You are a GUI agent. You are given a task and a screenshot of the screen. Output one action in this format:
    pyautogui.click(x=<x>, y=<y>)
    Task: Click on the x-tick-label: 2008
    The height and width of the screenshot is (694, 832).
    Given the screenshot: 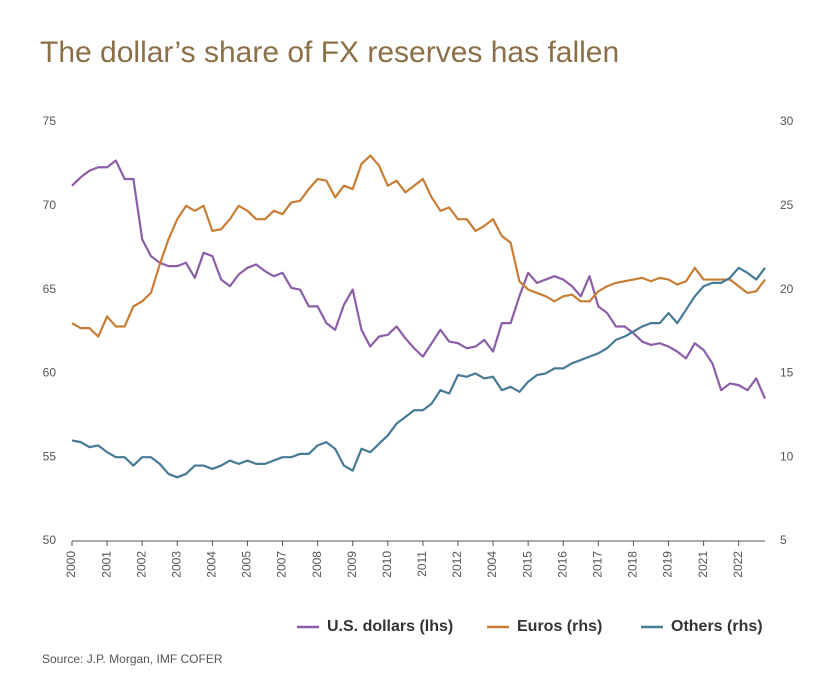 What is the action you would take?
    pyautogui.click(x=317, y=564)
    